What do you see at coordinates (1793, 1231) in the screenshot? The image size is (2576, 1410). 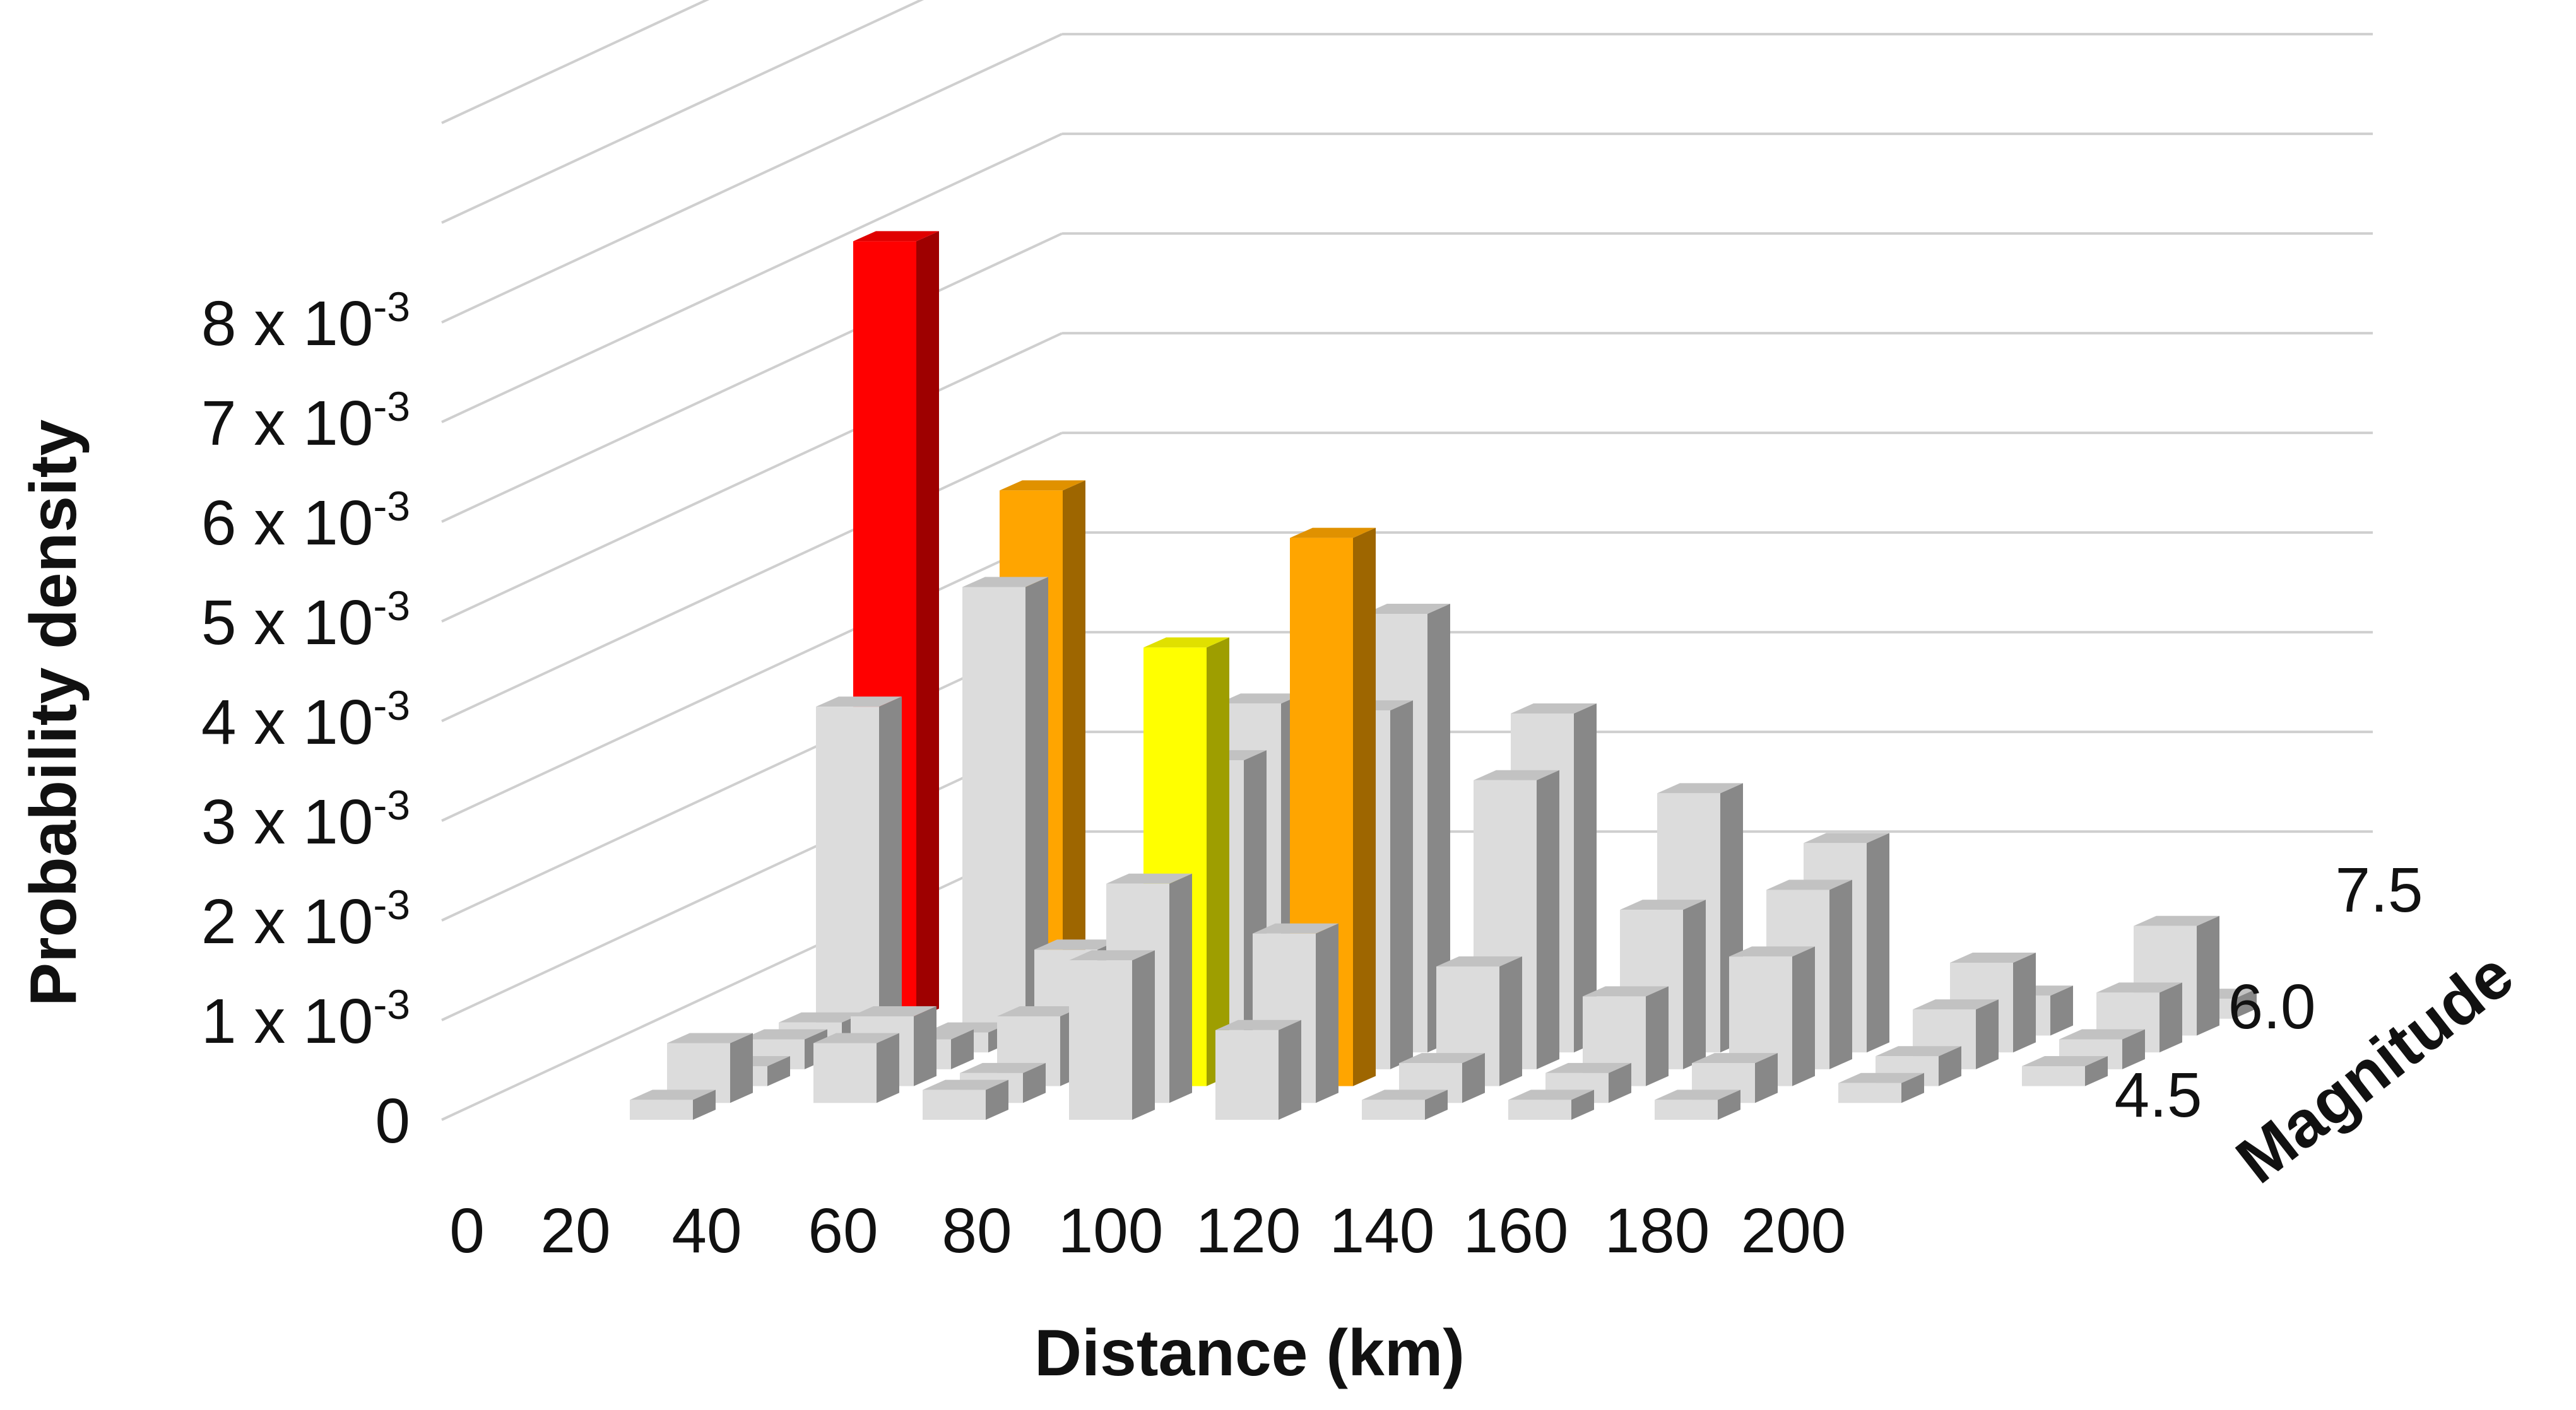 I see `x-tick-label: 200` at bounding box center [1793, 1231].